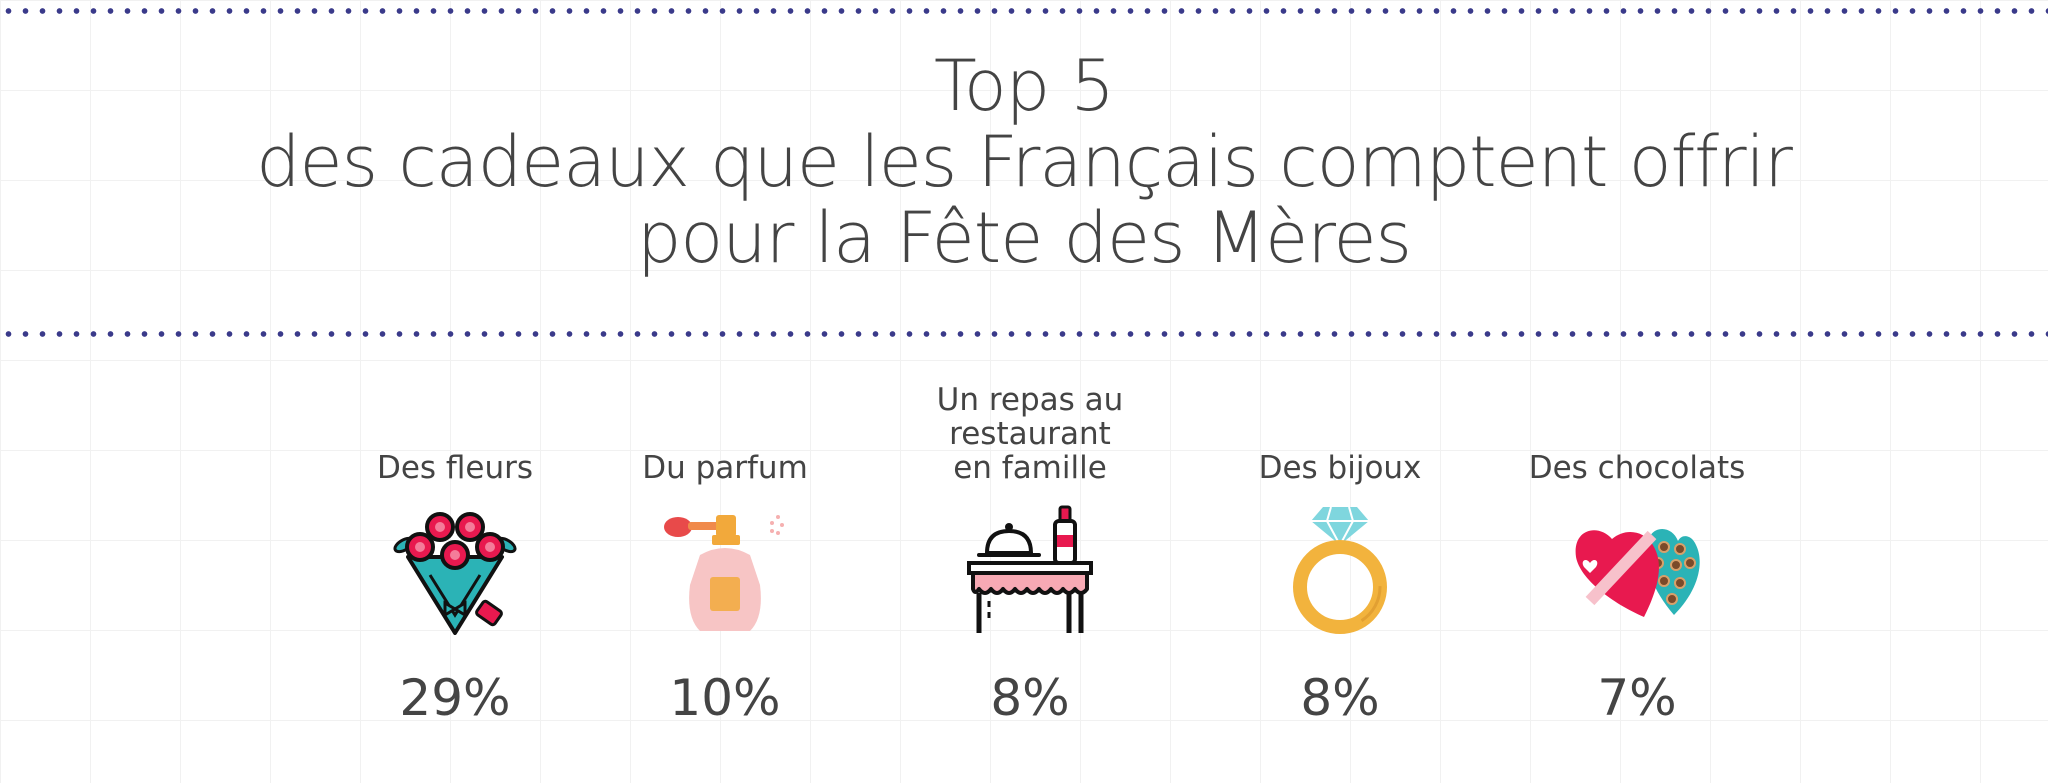 This screenshot has height=783, width=2048. I want to click on gift-item-restaurant: Un repas au restaurant en famille 8%, so click(1030, 564).